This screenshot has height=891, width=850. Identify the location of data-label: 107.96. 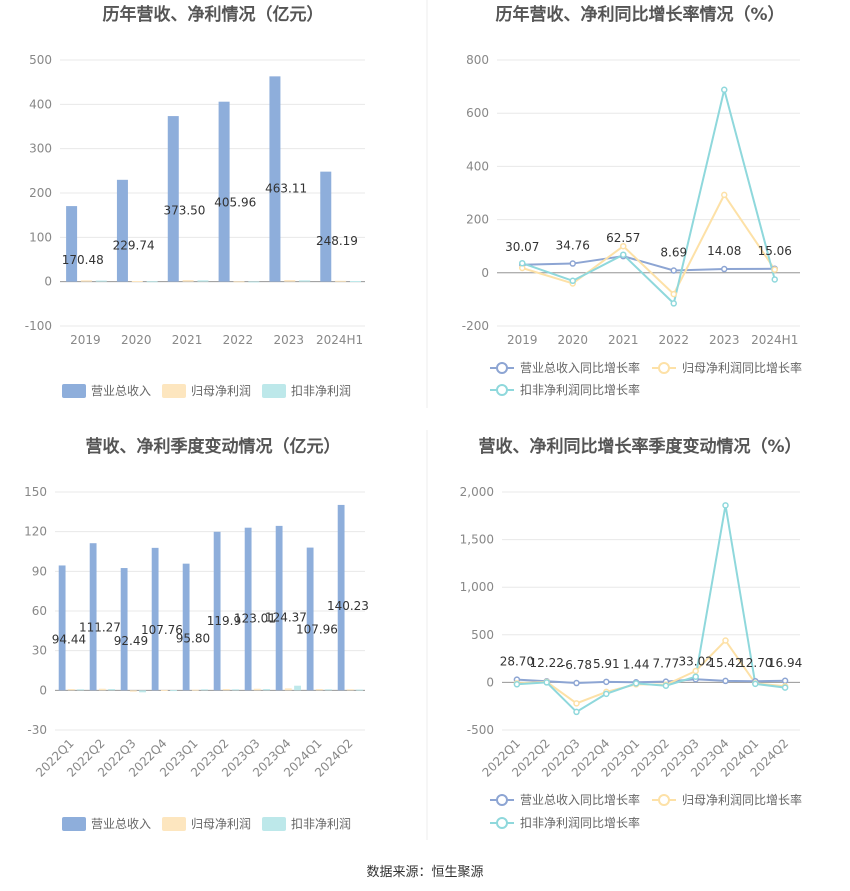
(317, 630).